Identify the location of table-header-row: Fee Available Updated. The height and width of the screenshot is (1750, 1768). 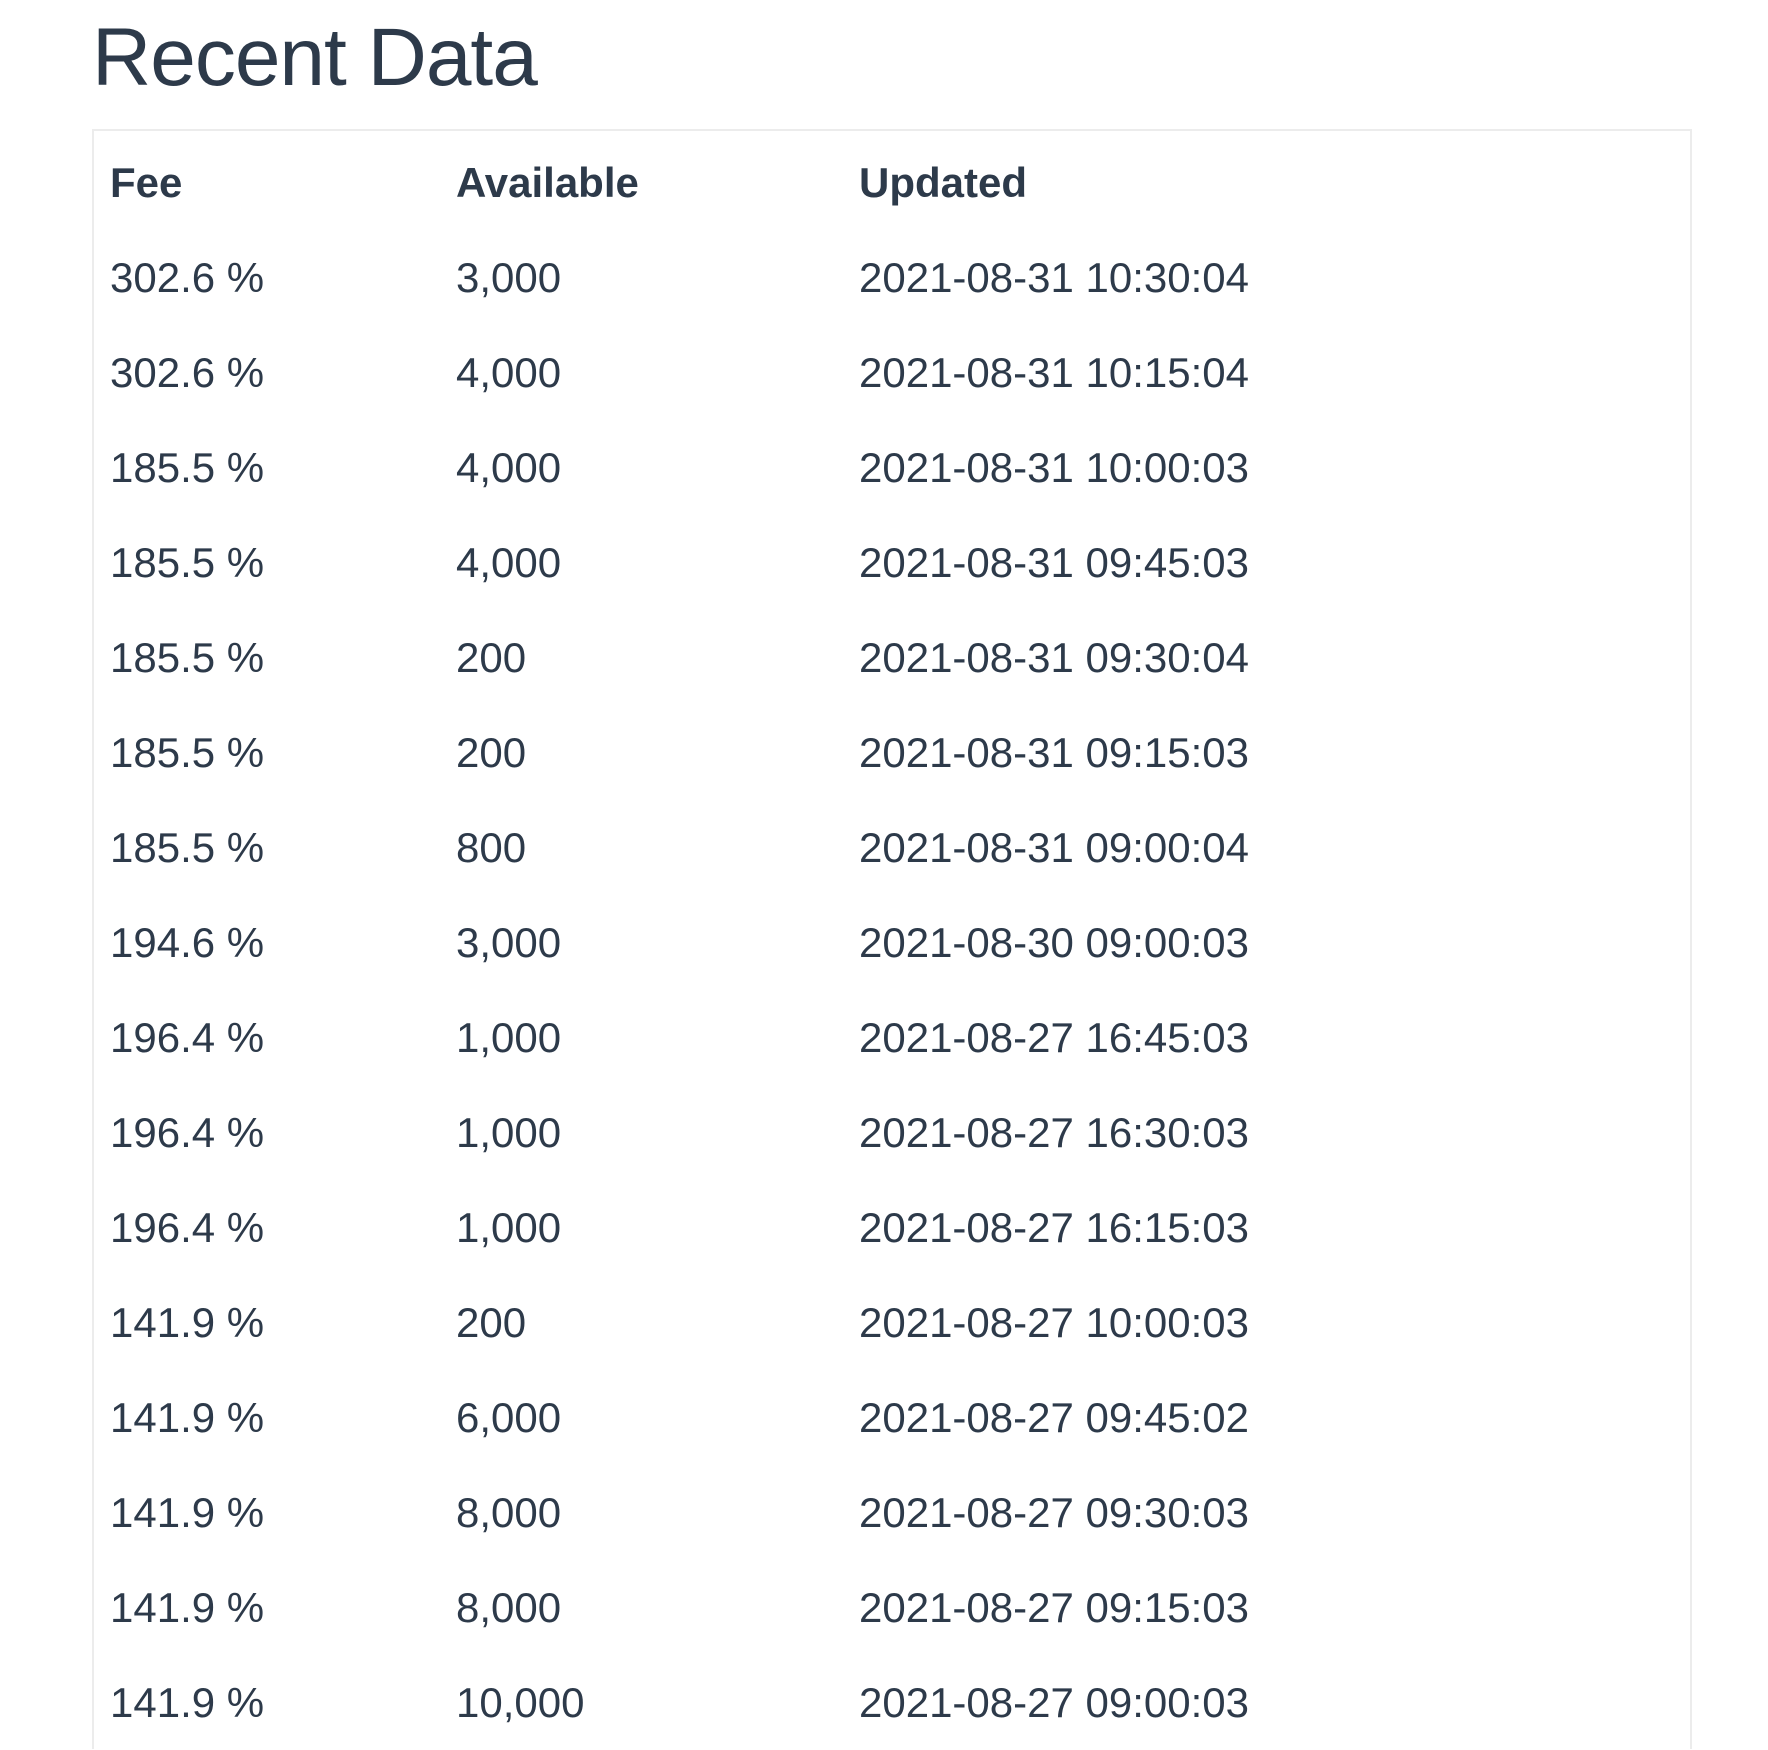
(892, 182).